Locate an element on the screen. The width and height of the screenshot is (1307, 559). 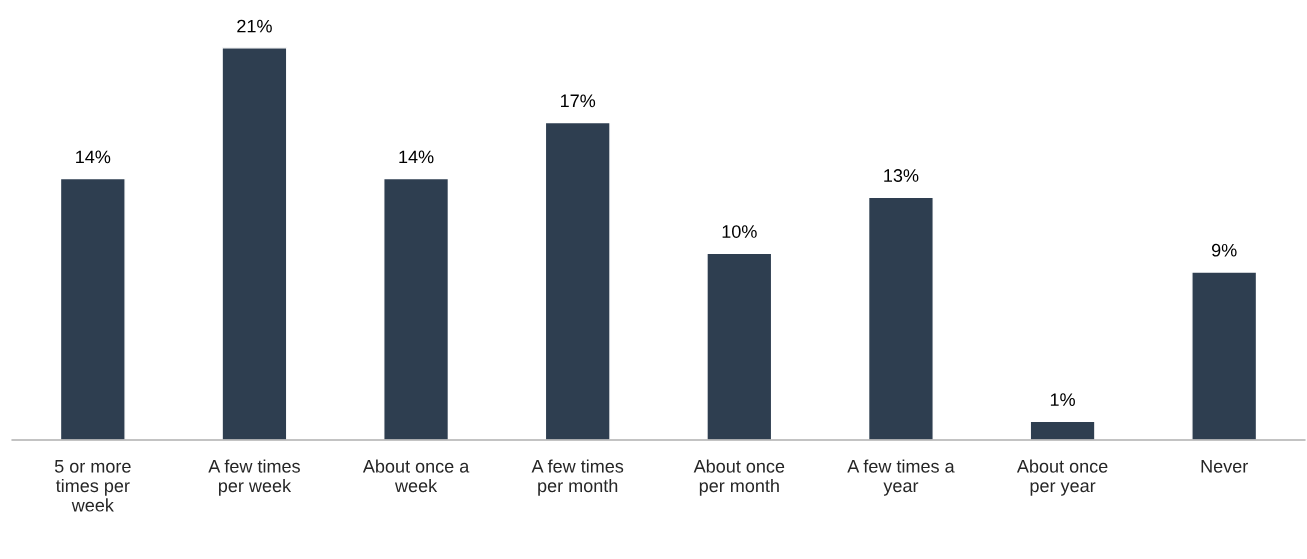
x-tick-label: A few times per month is located at coordinates (577, 477).